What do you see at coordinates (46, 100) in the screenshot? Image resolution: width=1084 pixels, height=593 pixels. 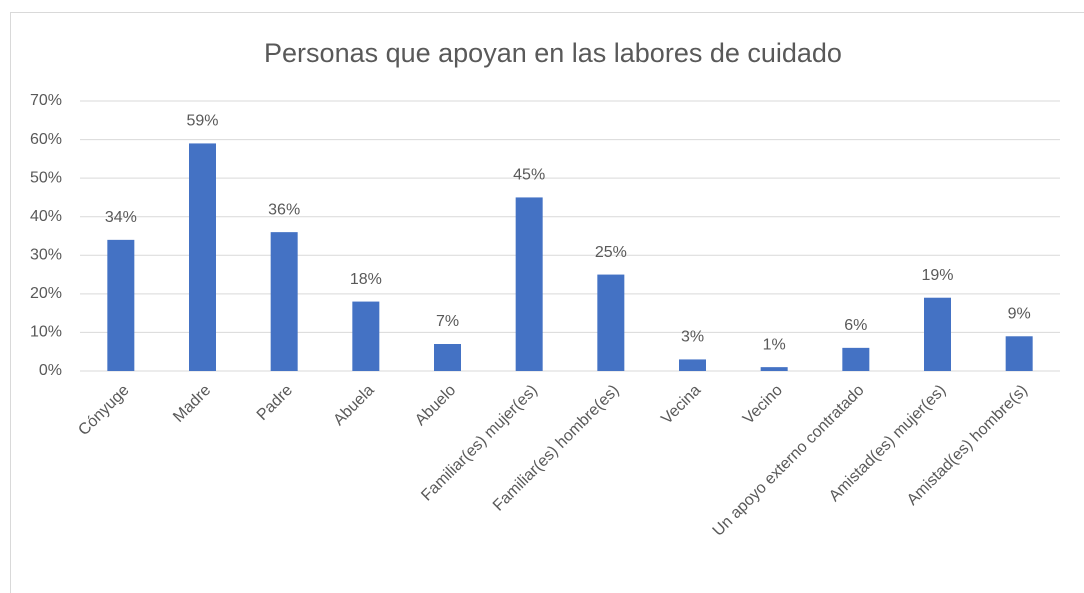 I see `y-tick-label: 70%` at bounding box center [46, 100].